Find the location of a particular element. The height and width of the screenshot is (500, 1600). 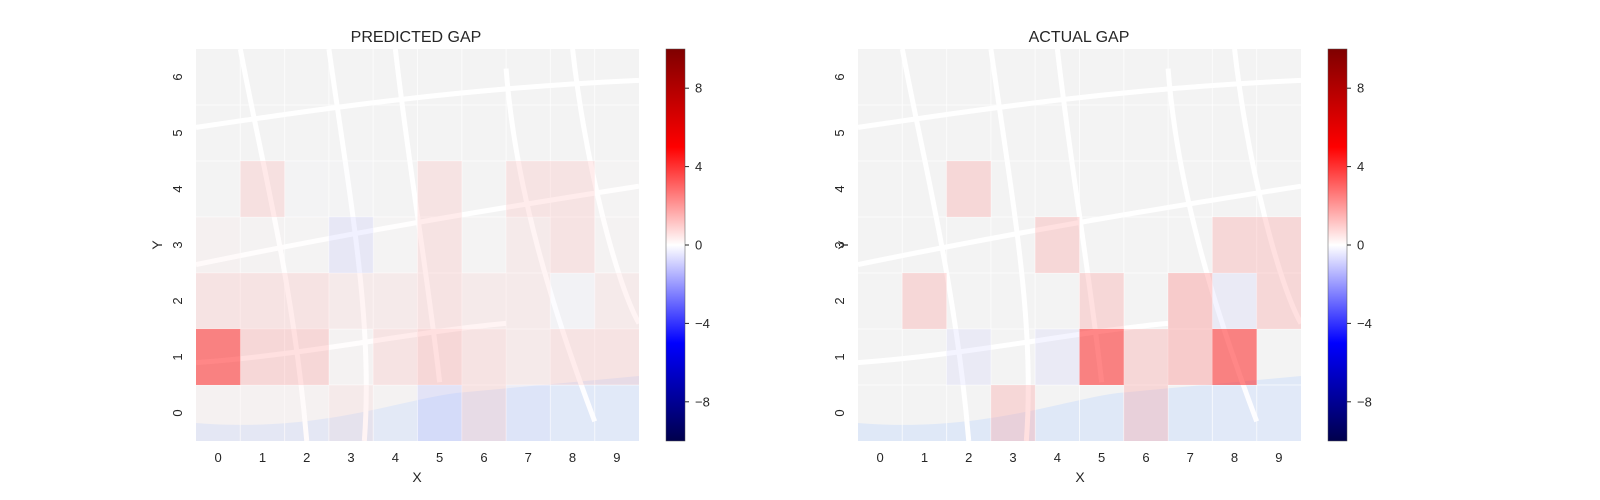

chart-title: PREDICTED GAP is located at coordinates (416, 37).